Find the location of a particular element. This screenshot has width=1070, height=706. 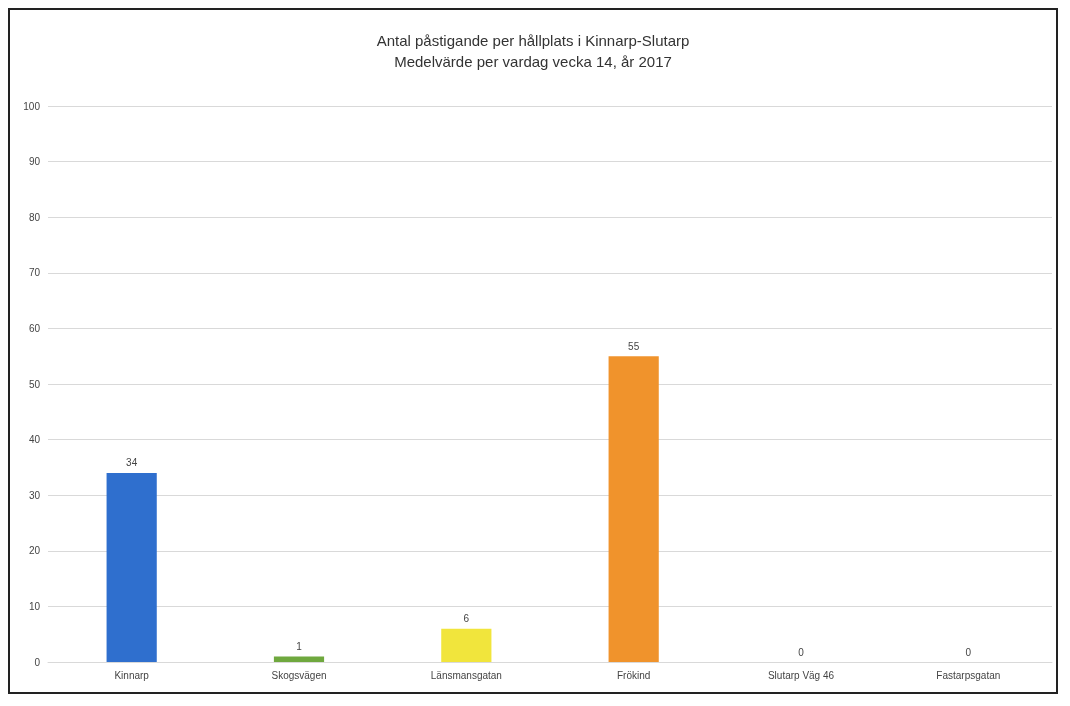

y-tick-label: 50 is located at coordinates (34, 384).